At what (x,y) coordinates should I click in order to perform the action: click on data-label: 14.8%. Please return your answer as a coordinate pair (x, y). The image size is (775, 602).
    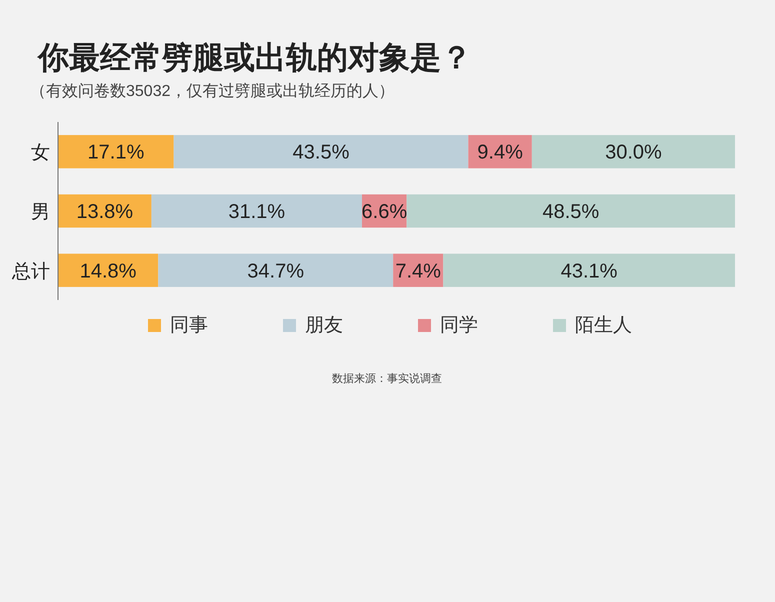
    Looking at the image, I should click on (108, 271).